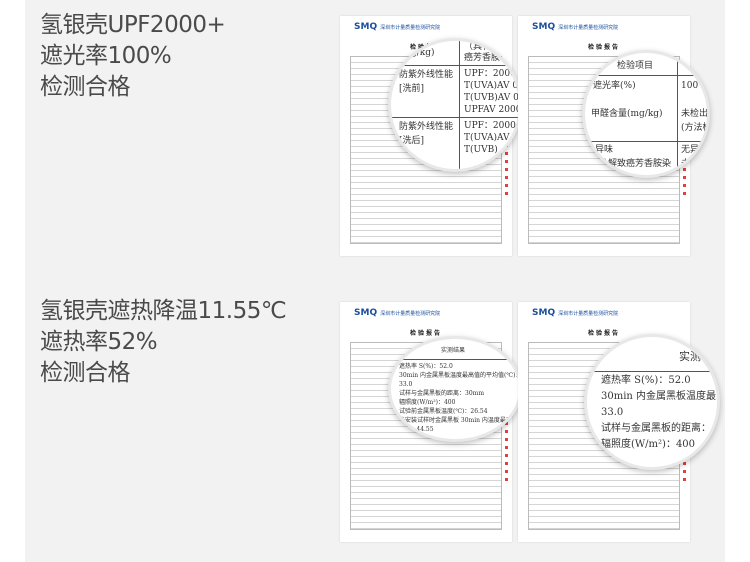 This screenshot has height=562, width=750. What do you see at coordinates (482, 58) in the screenshot?
I see `magnified-text: 癌芳香胺` at bounding box center [482, 58].